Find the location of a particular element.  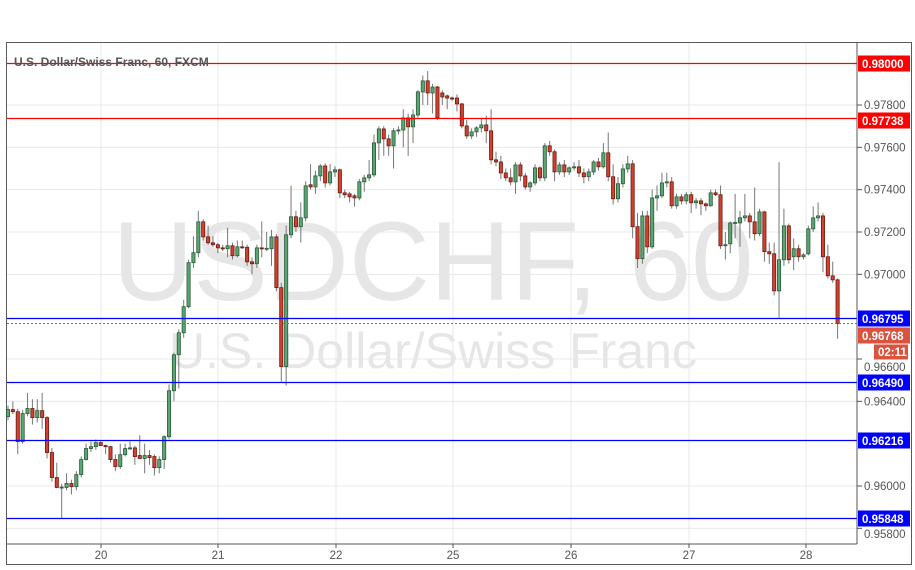

time-axis: 20 21 22 25 26 27 28 is located at coordinates (454, 553).